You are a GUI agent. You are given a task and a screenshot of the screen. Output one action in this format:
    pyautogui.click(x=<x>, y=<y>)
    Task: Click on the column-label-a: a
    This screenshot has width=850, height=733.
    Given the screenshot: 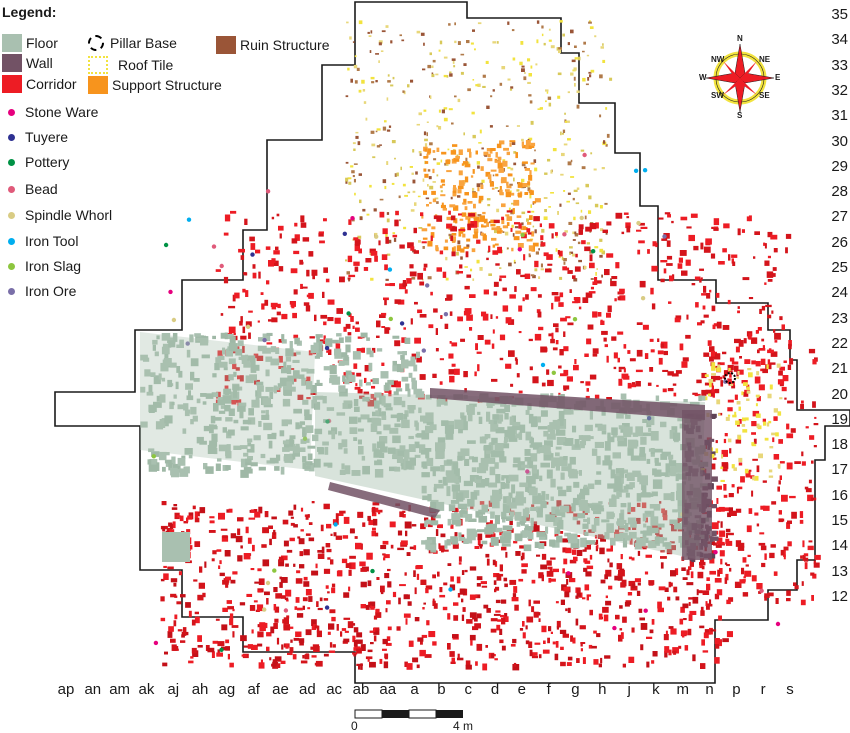 What is the action you would take?
    pyautogui.click(x=414, y=689)
    